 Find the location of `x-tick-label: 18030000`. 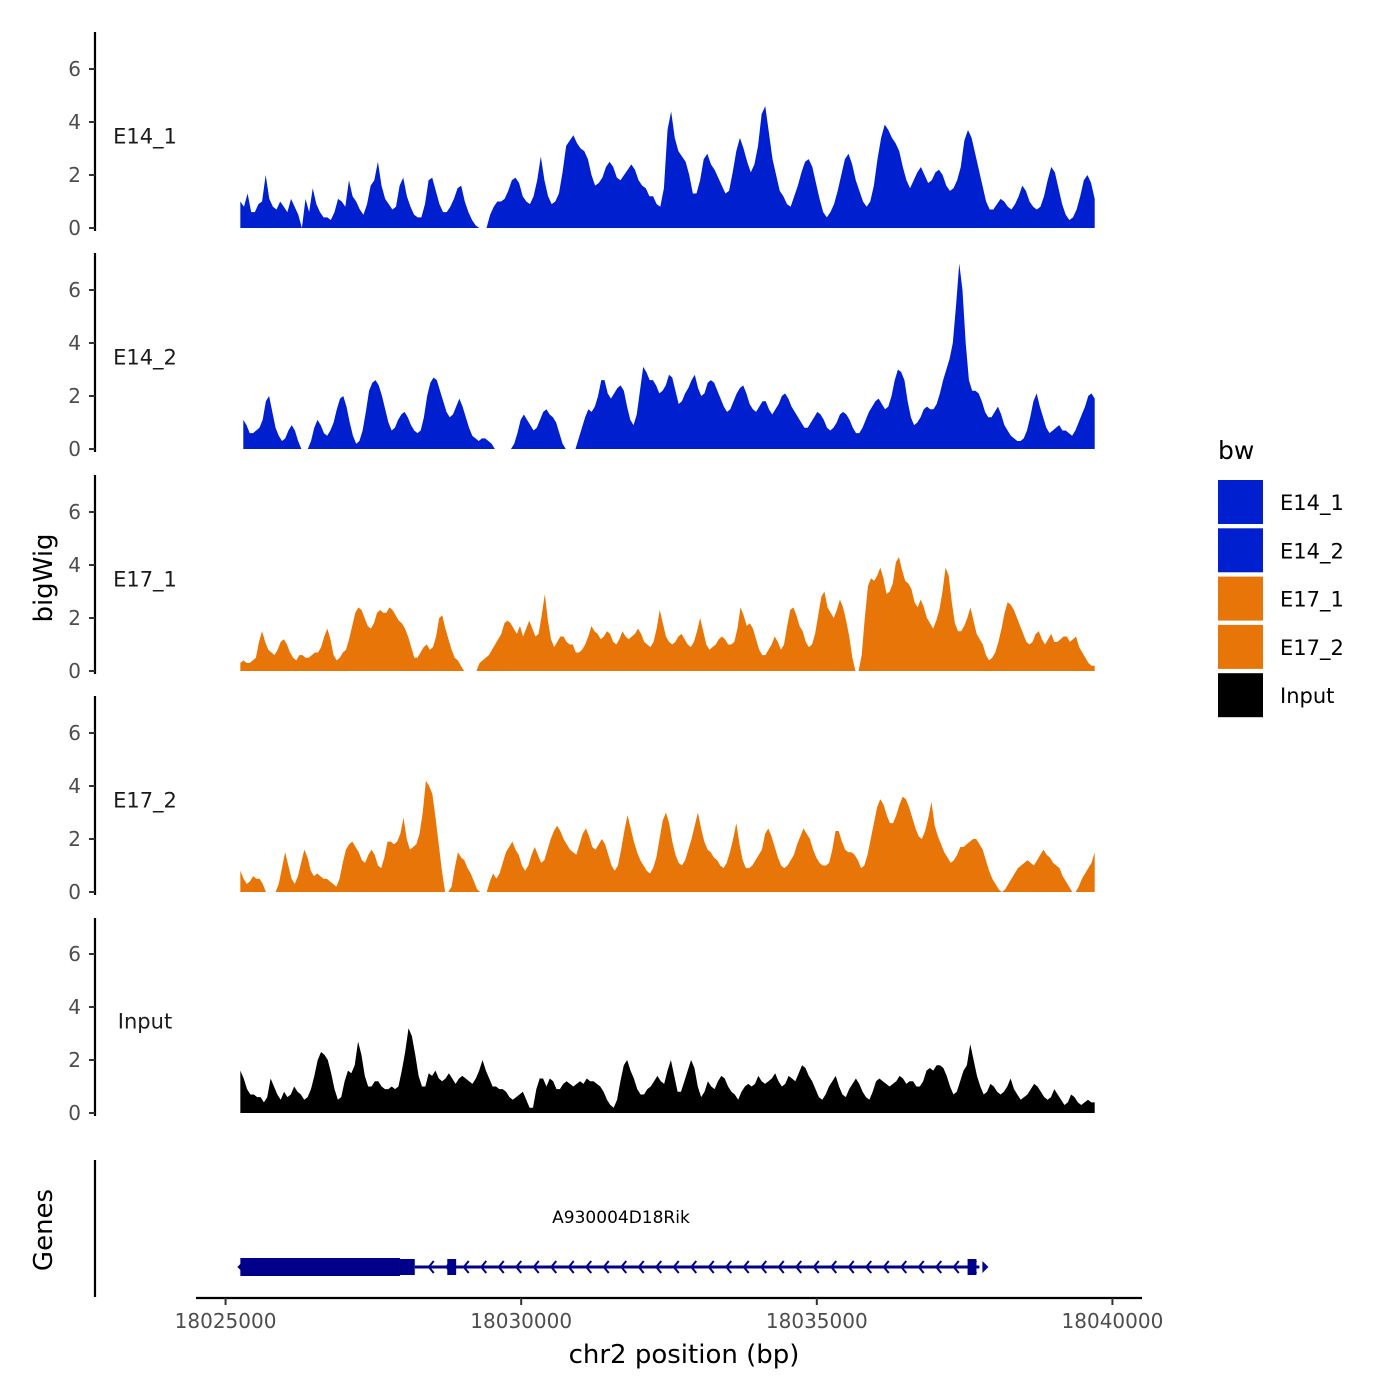

x-tick-label: 18030000 is located at coordinates (521, 1321).